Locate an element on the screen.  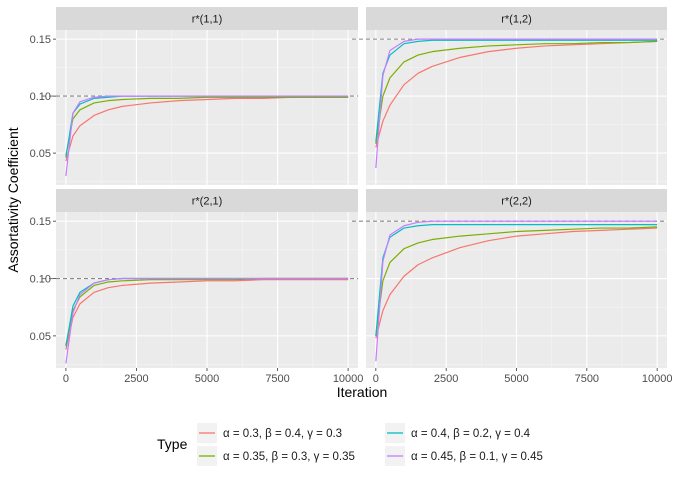
x-axis-title: Iteration is located at coordinates (362, 392).